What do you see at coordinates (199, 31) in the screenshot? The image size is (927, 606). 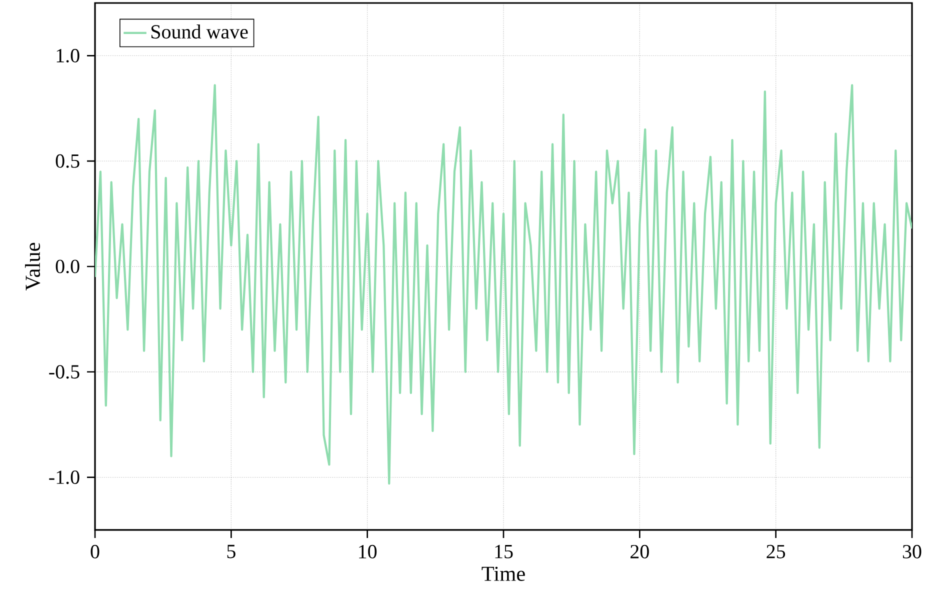 I see `legend-label: Sound wave` at bounding box center [199, 31].